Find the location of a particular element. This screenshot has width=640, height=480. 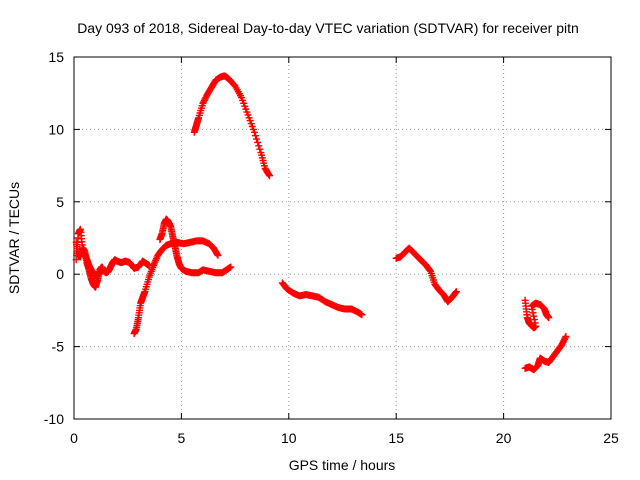

y-tick-label: -10 is located at coordinates (54, 419).